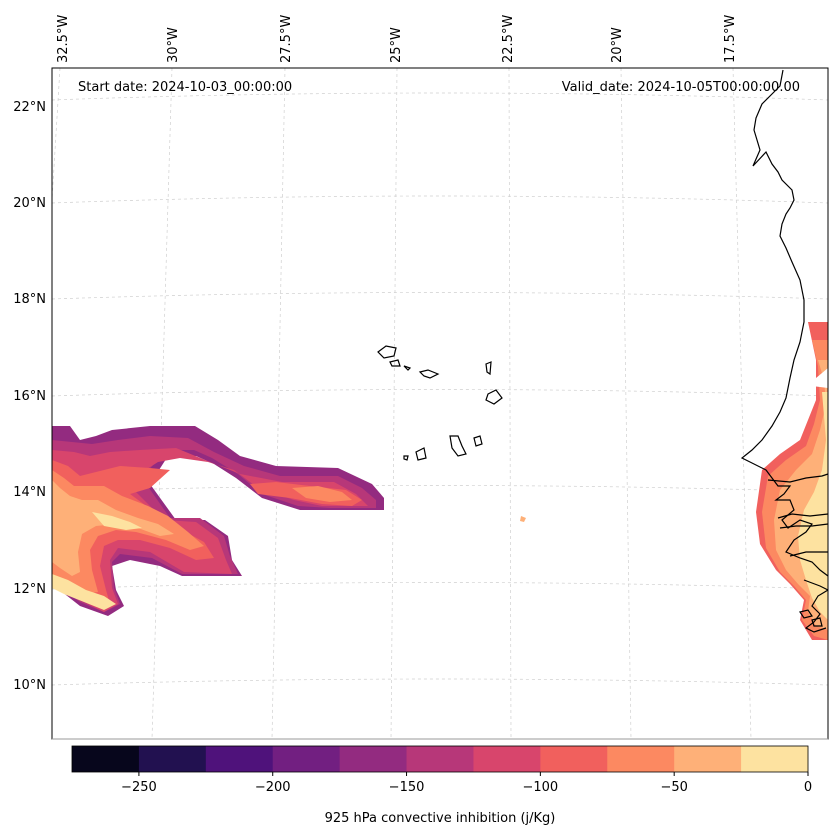 This screenshot has height=836, width=837. What do you see at coordinates (29, 492) in the screenshot?
I see `lat-label-14: 14°N` at bounding box center [29, 492].